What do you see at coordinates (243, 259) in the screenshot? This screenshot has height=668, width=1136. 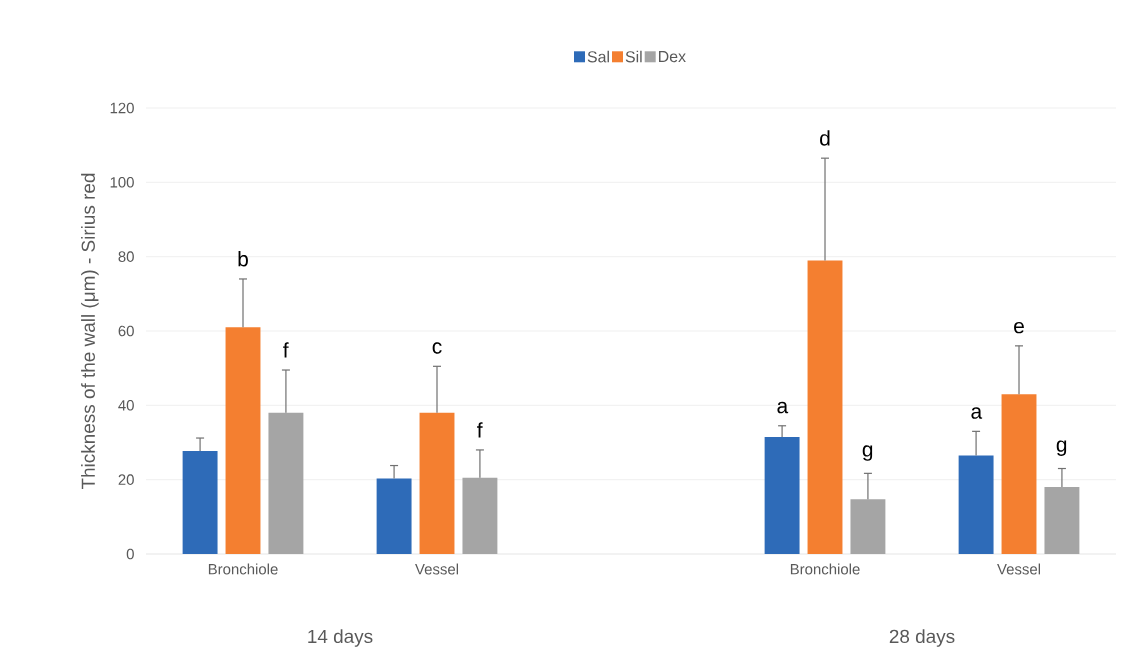 I see `annotation: b` at bounding box center [243, 259].